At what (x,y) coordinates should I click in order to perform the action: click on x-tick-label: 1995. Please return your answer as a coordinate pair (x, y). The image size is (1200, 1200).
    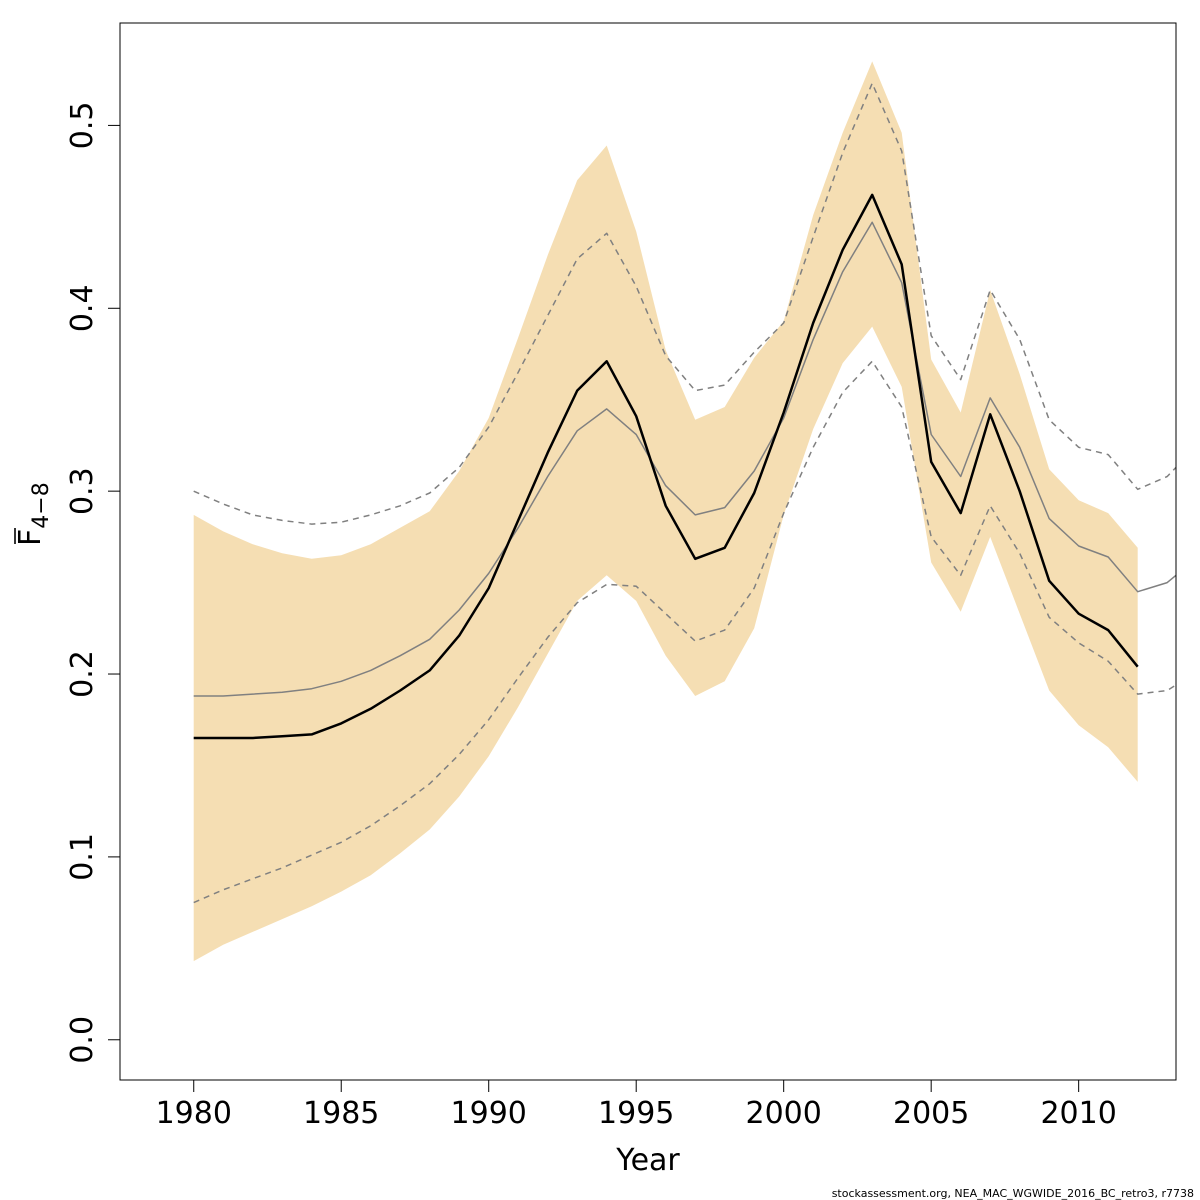
    Looking at the image, I should click on (636, 1113).